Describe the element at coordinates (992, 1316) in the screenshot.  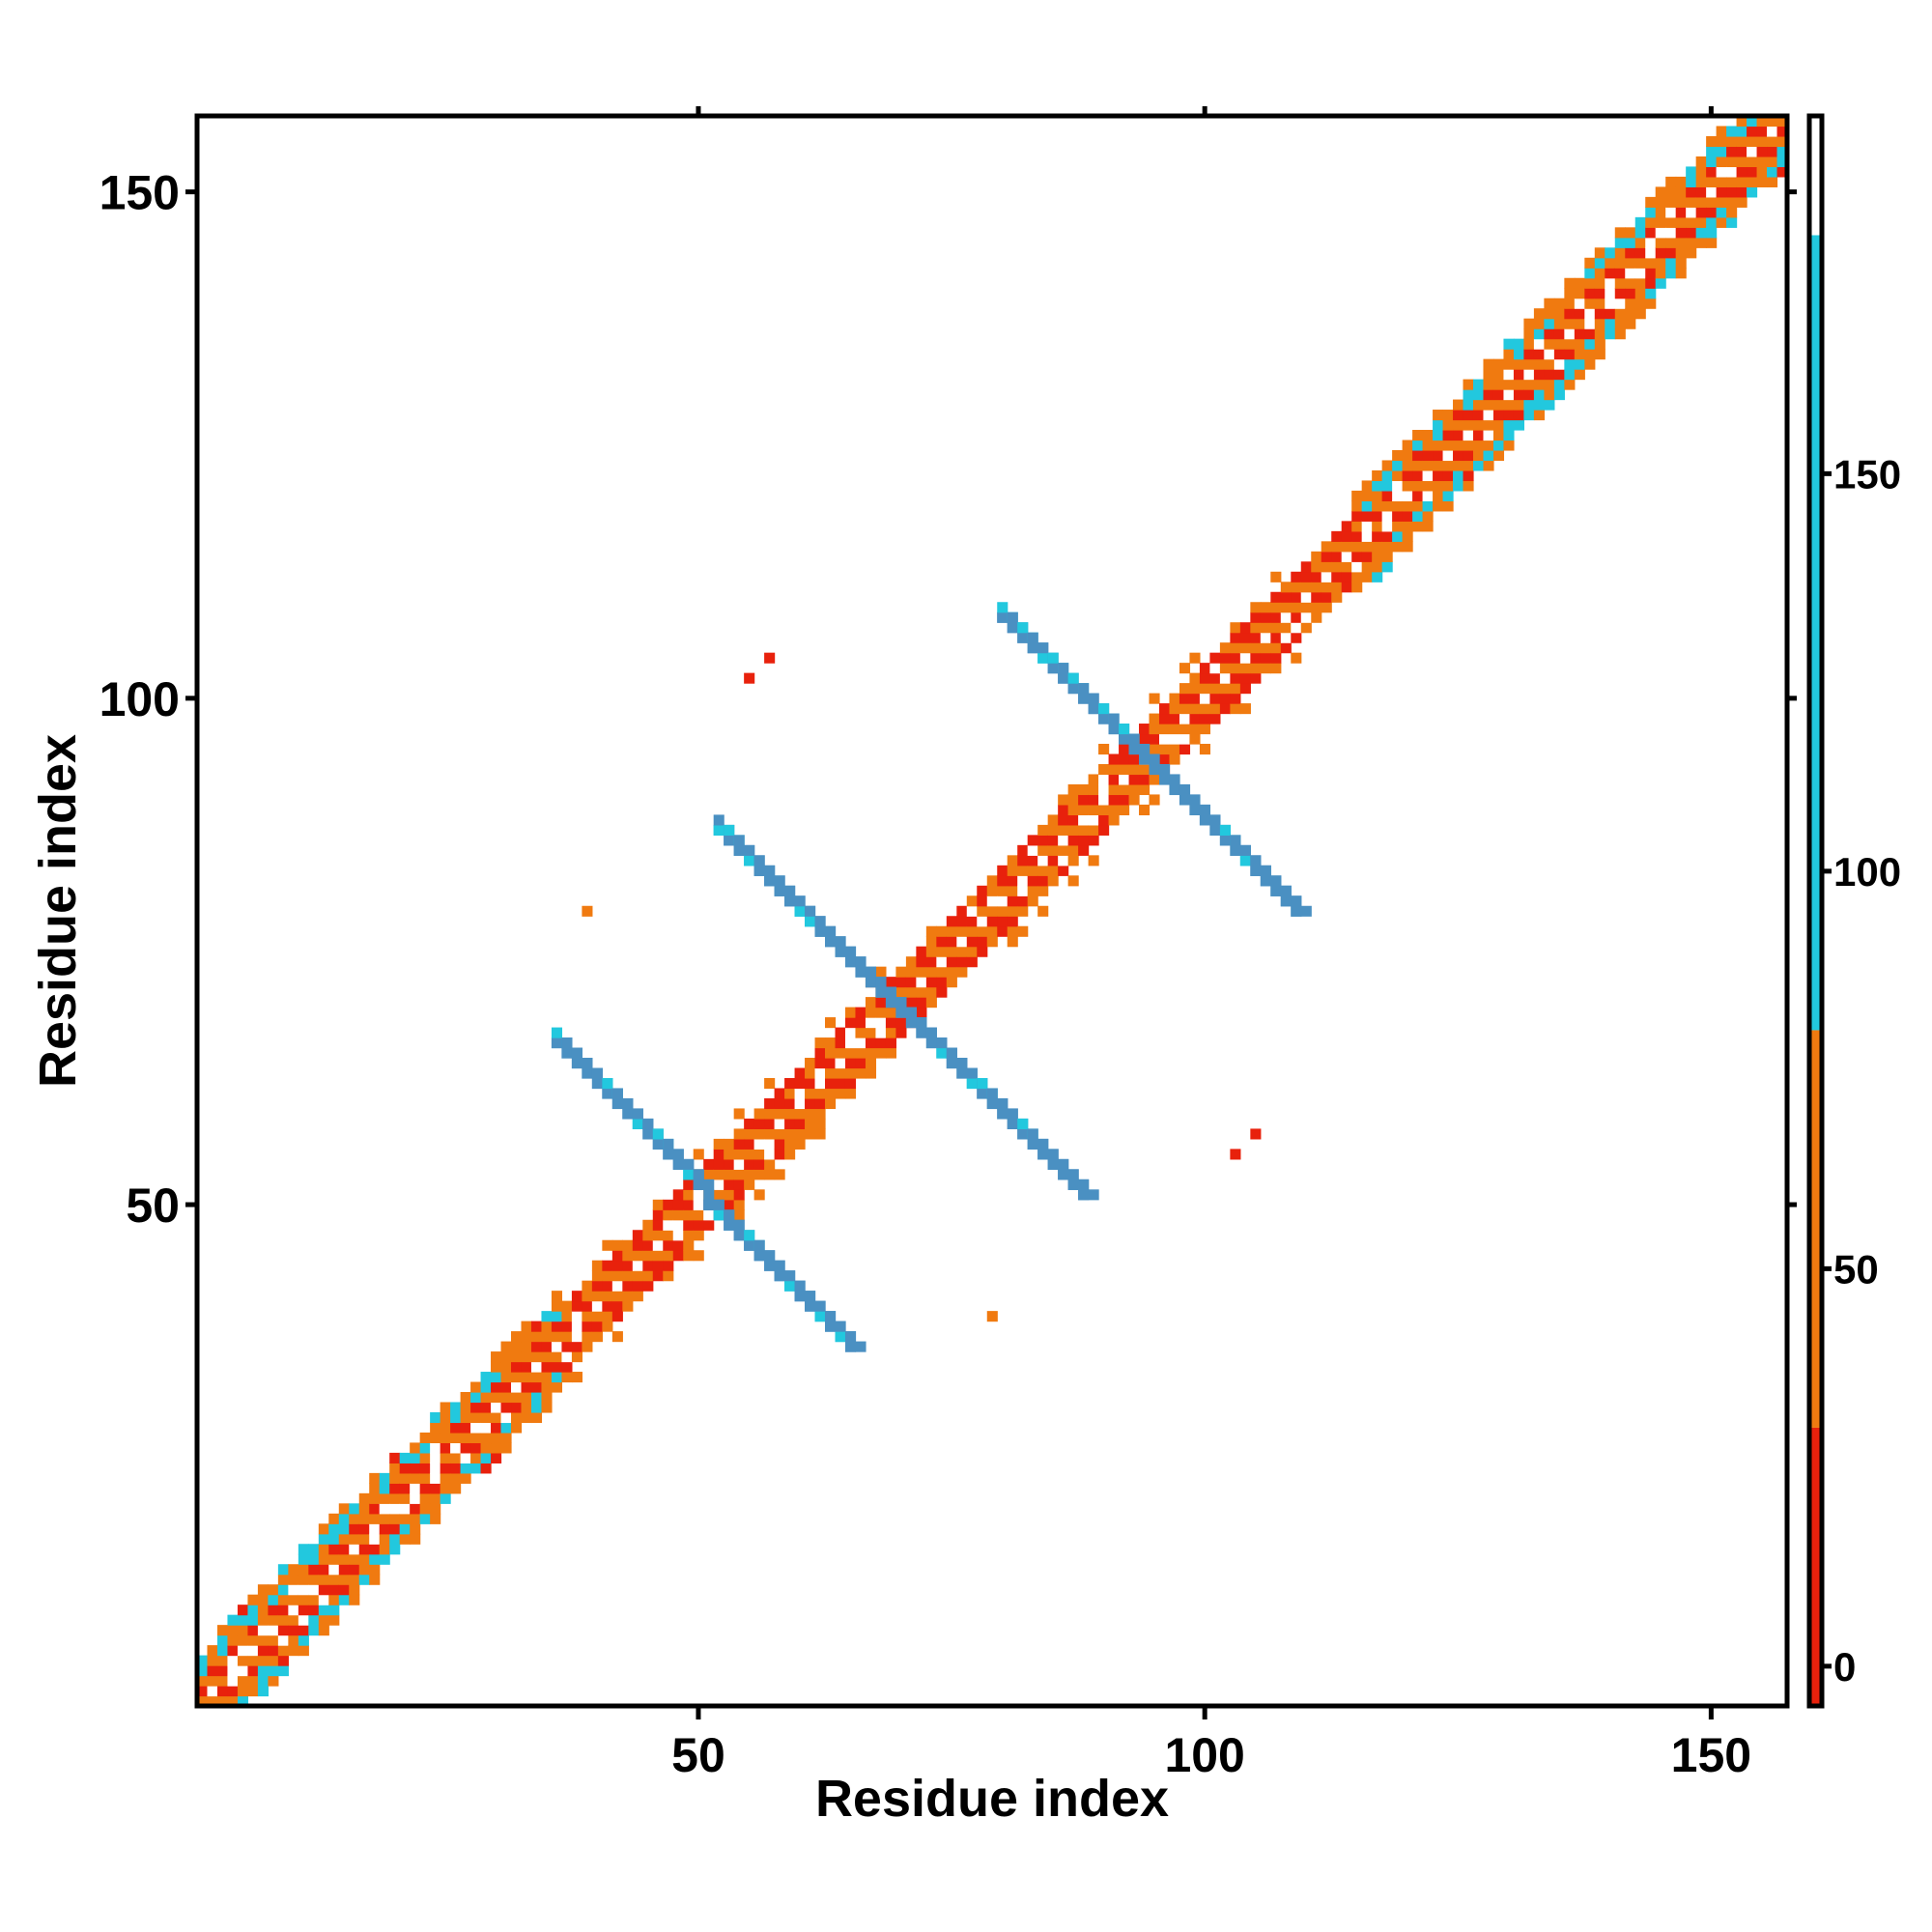
I see `heatmap-cell-point` at that location.